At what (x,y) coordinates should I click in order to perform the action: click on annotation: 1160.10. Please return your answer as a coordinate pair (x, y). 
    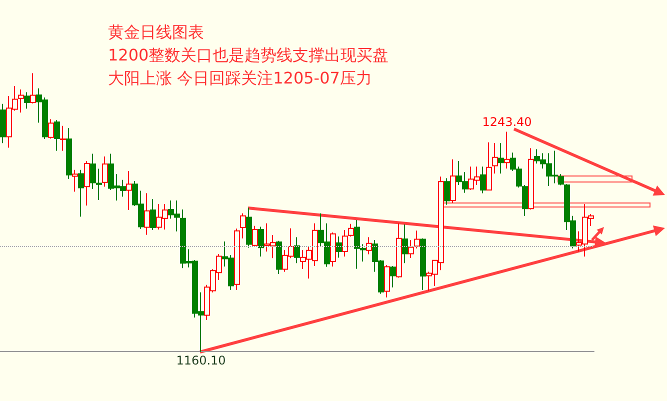
    Looking at the image, I should click on (201, 361).